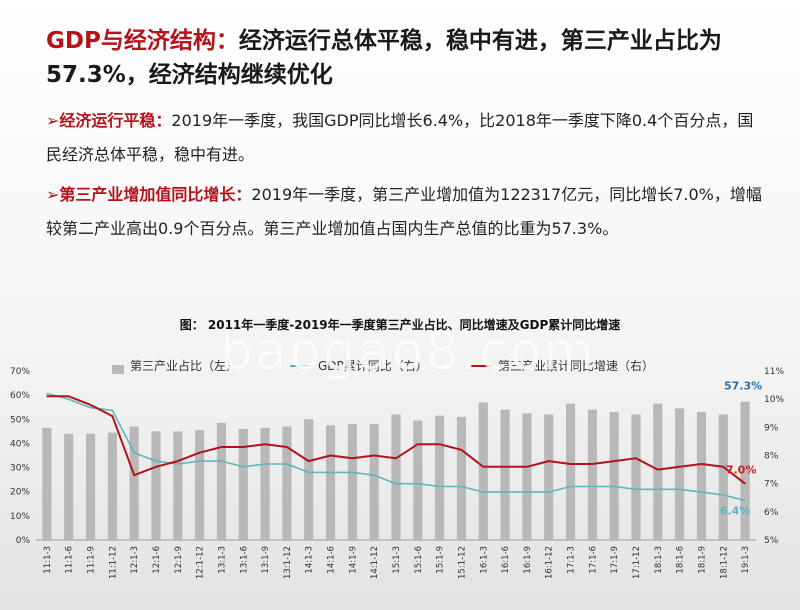  Describe the element at coordinates (506, 560) in the screenshot. I see `x-tick-label: 16:1-6` at that location.